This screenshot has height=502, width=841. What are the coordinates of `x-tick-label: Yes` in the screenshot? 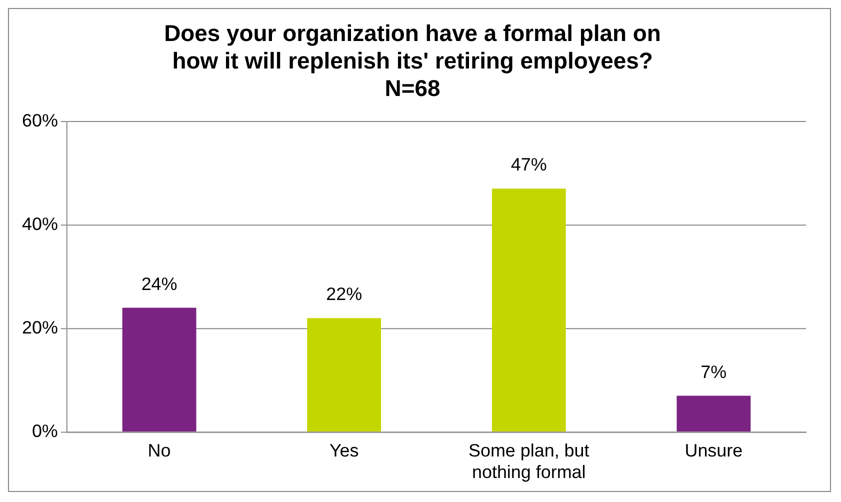 It's located at (344, 450).